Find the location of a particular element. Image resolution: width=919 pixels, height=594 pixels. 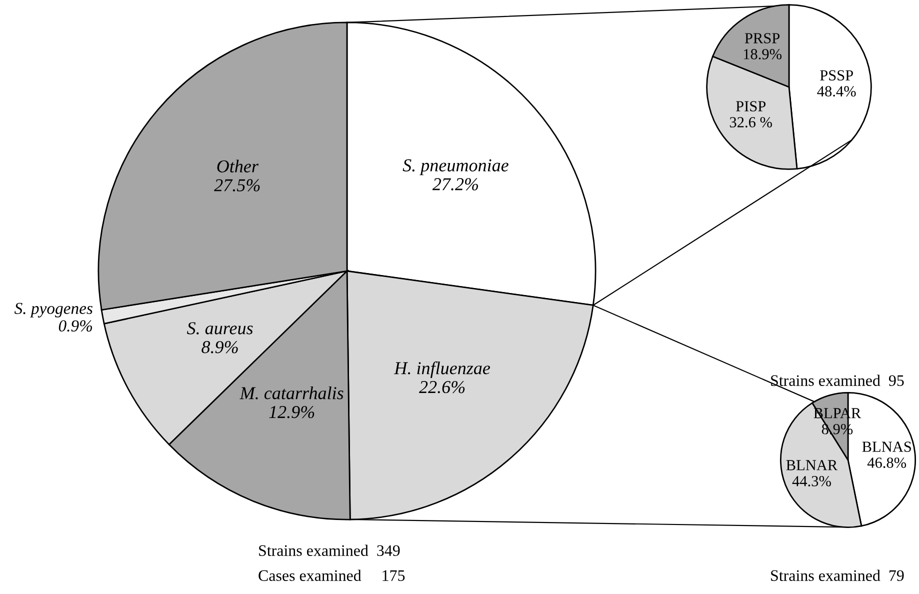

slice-label: M. catarrhalis is located at coordinates (292, 393).